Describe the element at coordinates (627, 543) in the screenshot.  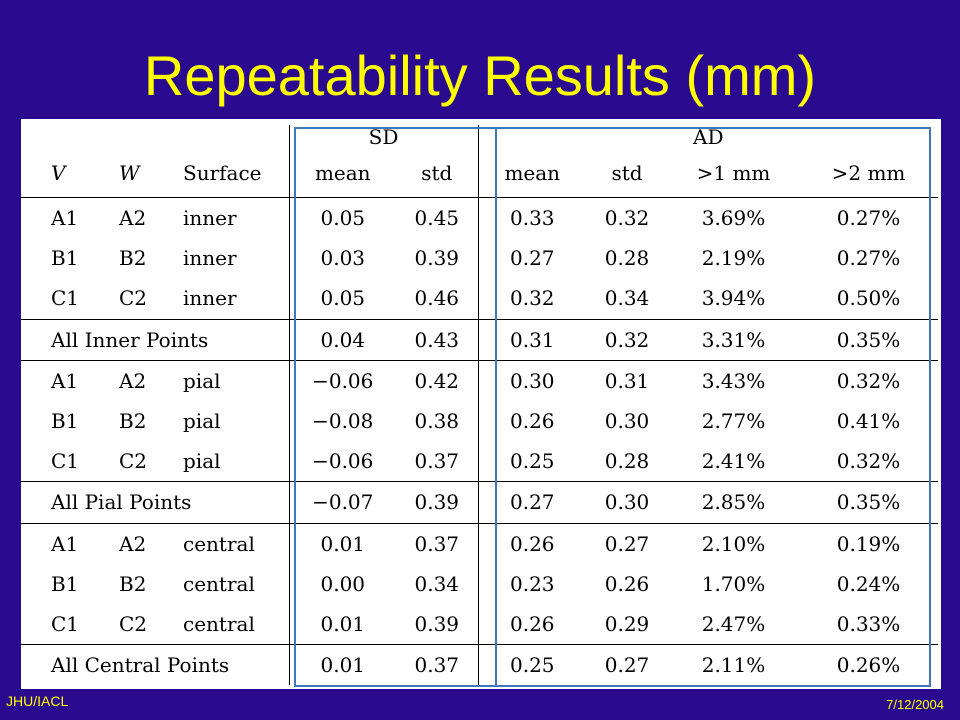
I see `cell-ad-std: 0.27` at that location.